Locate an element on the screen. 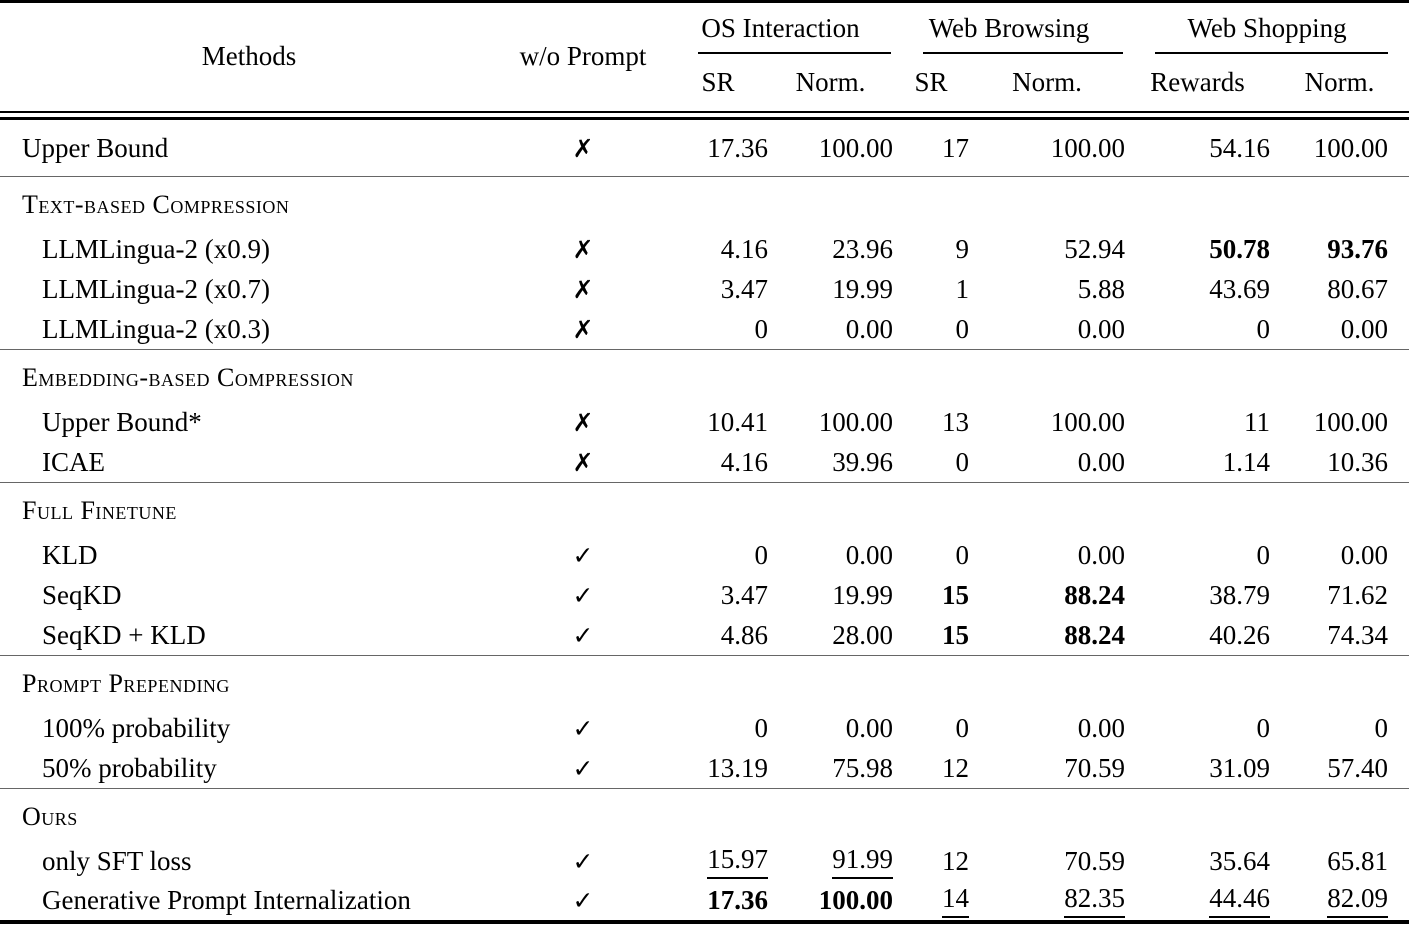 This screenshot has height=939, width=1409. metric-cell: 15.97 is located at coordinates (718, 862).